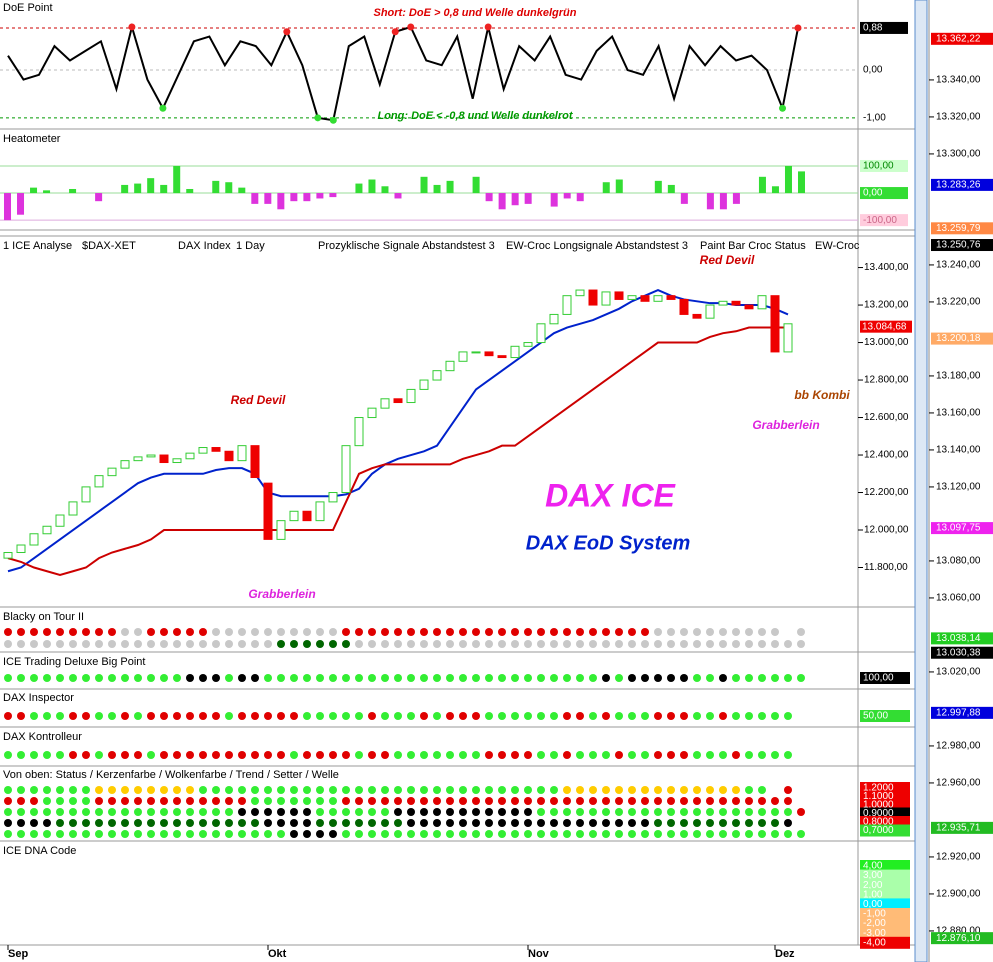 The width and height of the screenshot is (993, 962). I want to click on price-marker-label: 12.876,10, so click(958, 938).